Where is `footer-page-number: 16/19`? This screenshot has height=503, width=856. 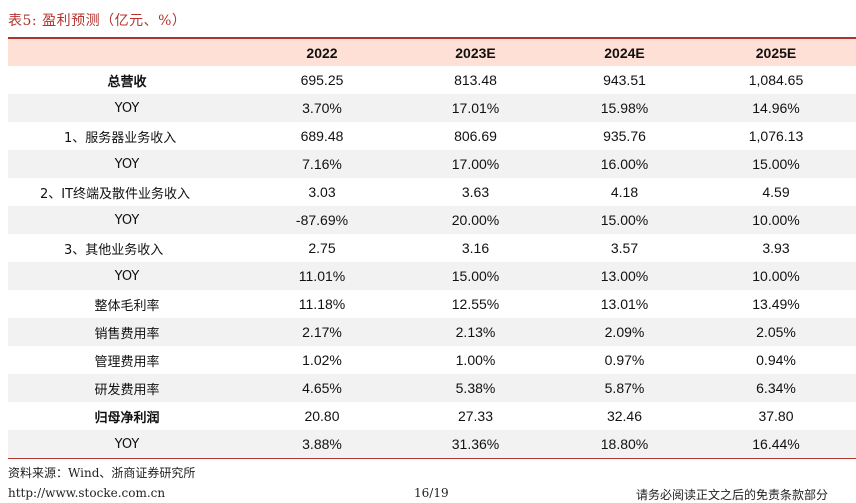 footer-page-number: 16/19 is located at coordinates (431, 493).